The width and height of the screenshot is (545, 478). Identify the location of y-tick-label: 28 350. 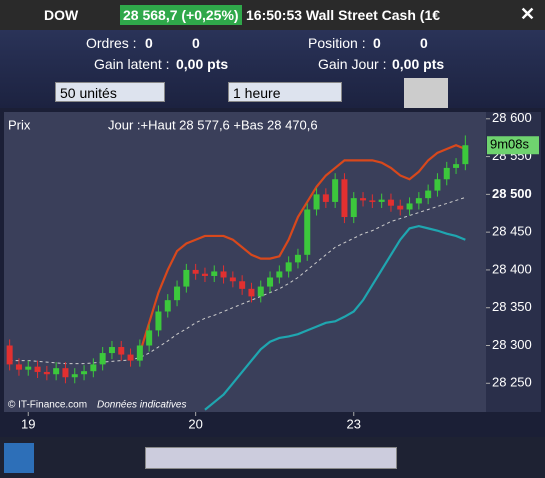
(512, 306).